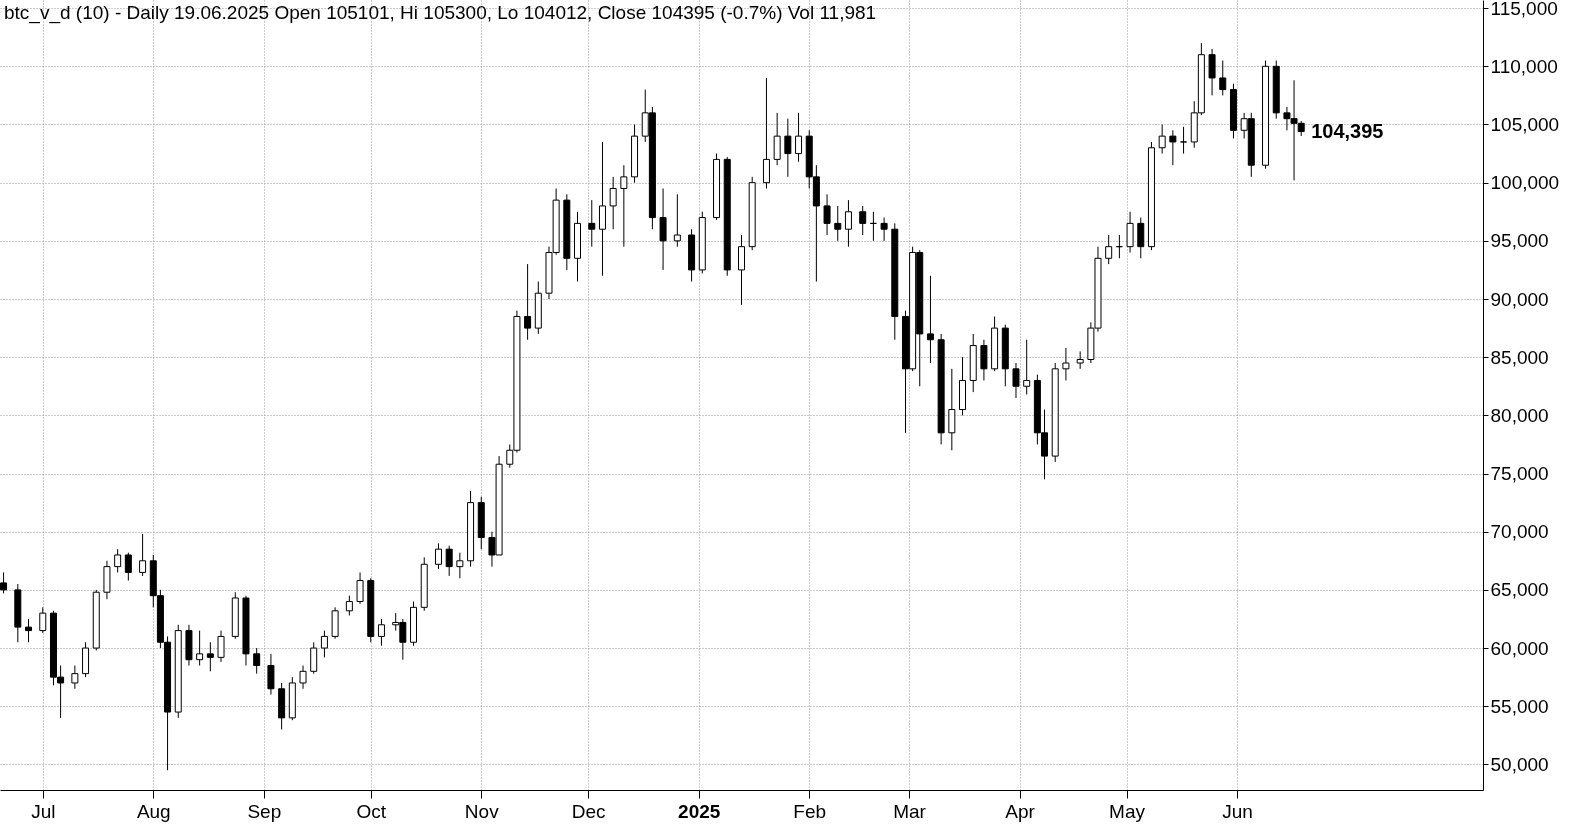 This screenshot has width=1587, height=838. What do you see at coordinates (1347, 130) in the screenshot?
I see `annotation: 104,395` at bounding box center [1347, 130].